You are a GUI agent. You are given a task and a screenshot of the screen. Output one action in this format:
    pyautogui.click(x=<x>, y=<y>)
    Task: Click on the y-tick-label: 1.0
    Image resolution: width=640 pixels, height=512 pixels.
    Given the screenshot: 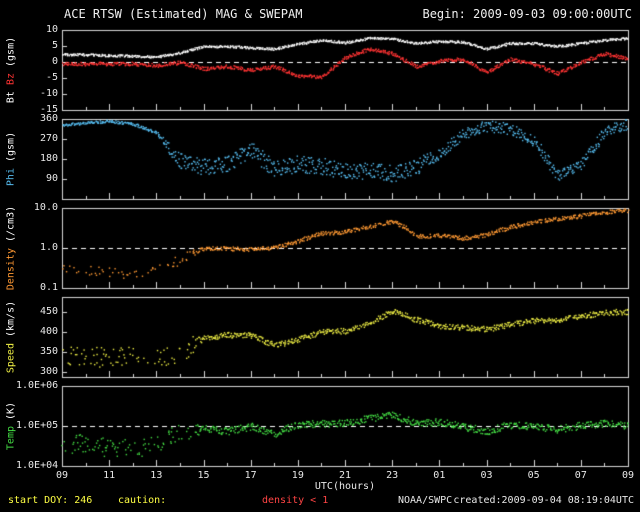 What is the action you would take?
    pyautogui.click(x=48, y=247)
    